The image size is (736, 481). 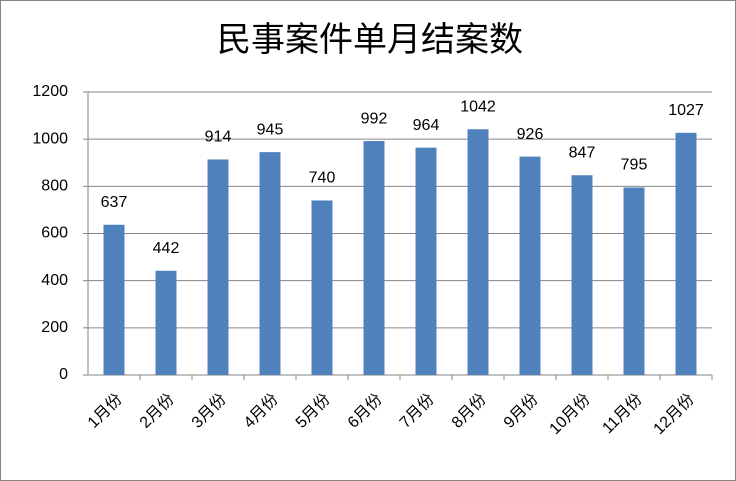 What do you see at coordinates (478, 106) in the screenshot?
I see `data-label: 1042` at bounding box center [478, 106].